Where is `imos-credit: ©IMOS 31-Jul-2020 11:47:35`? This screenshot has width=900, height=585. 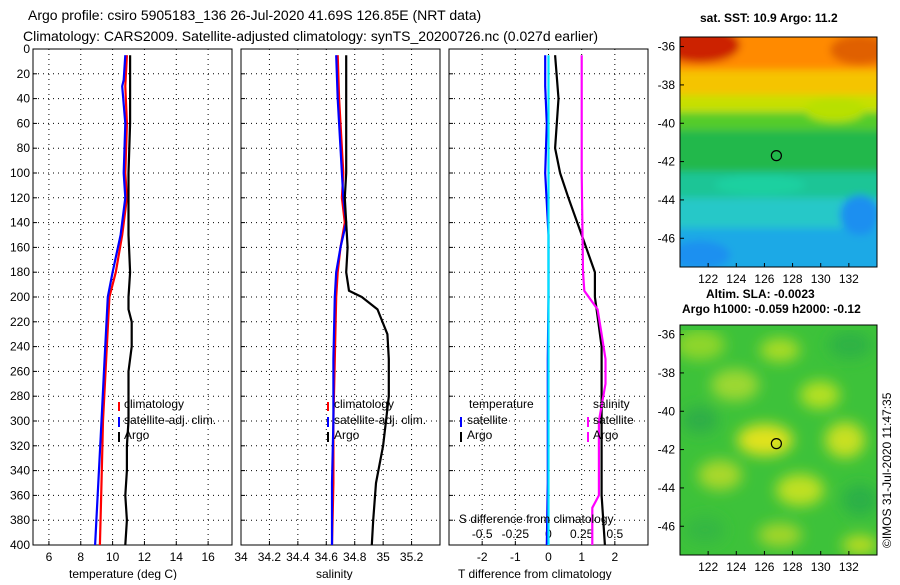 imos-credit: ©IMOS 31-Jul-2020 11:47:35 is located at coordinates (887, 470).